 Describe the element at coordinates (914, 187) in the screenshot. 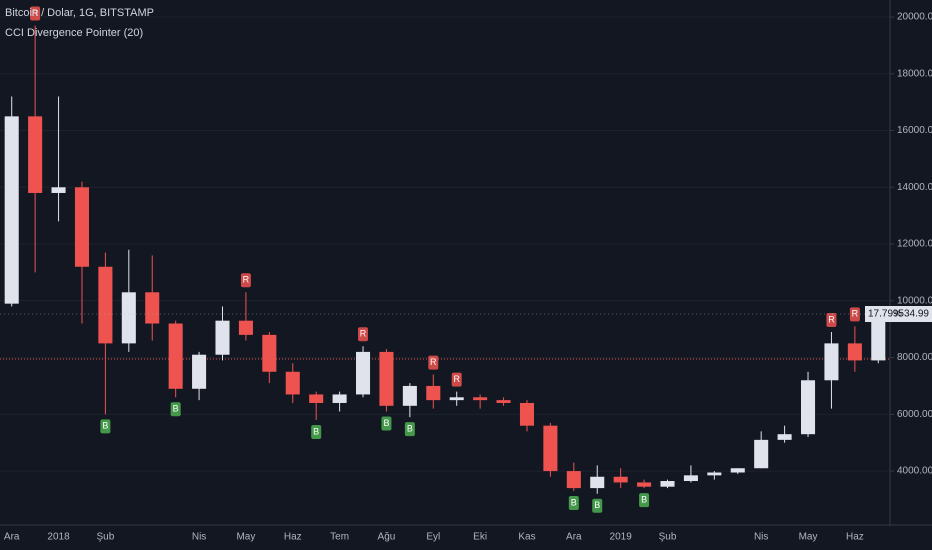

I see `y-tick-label: 14000.00` at that location.